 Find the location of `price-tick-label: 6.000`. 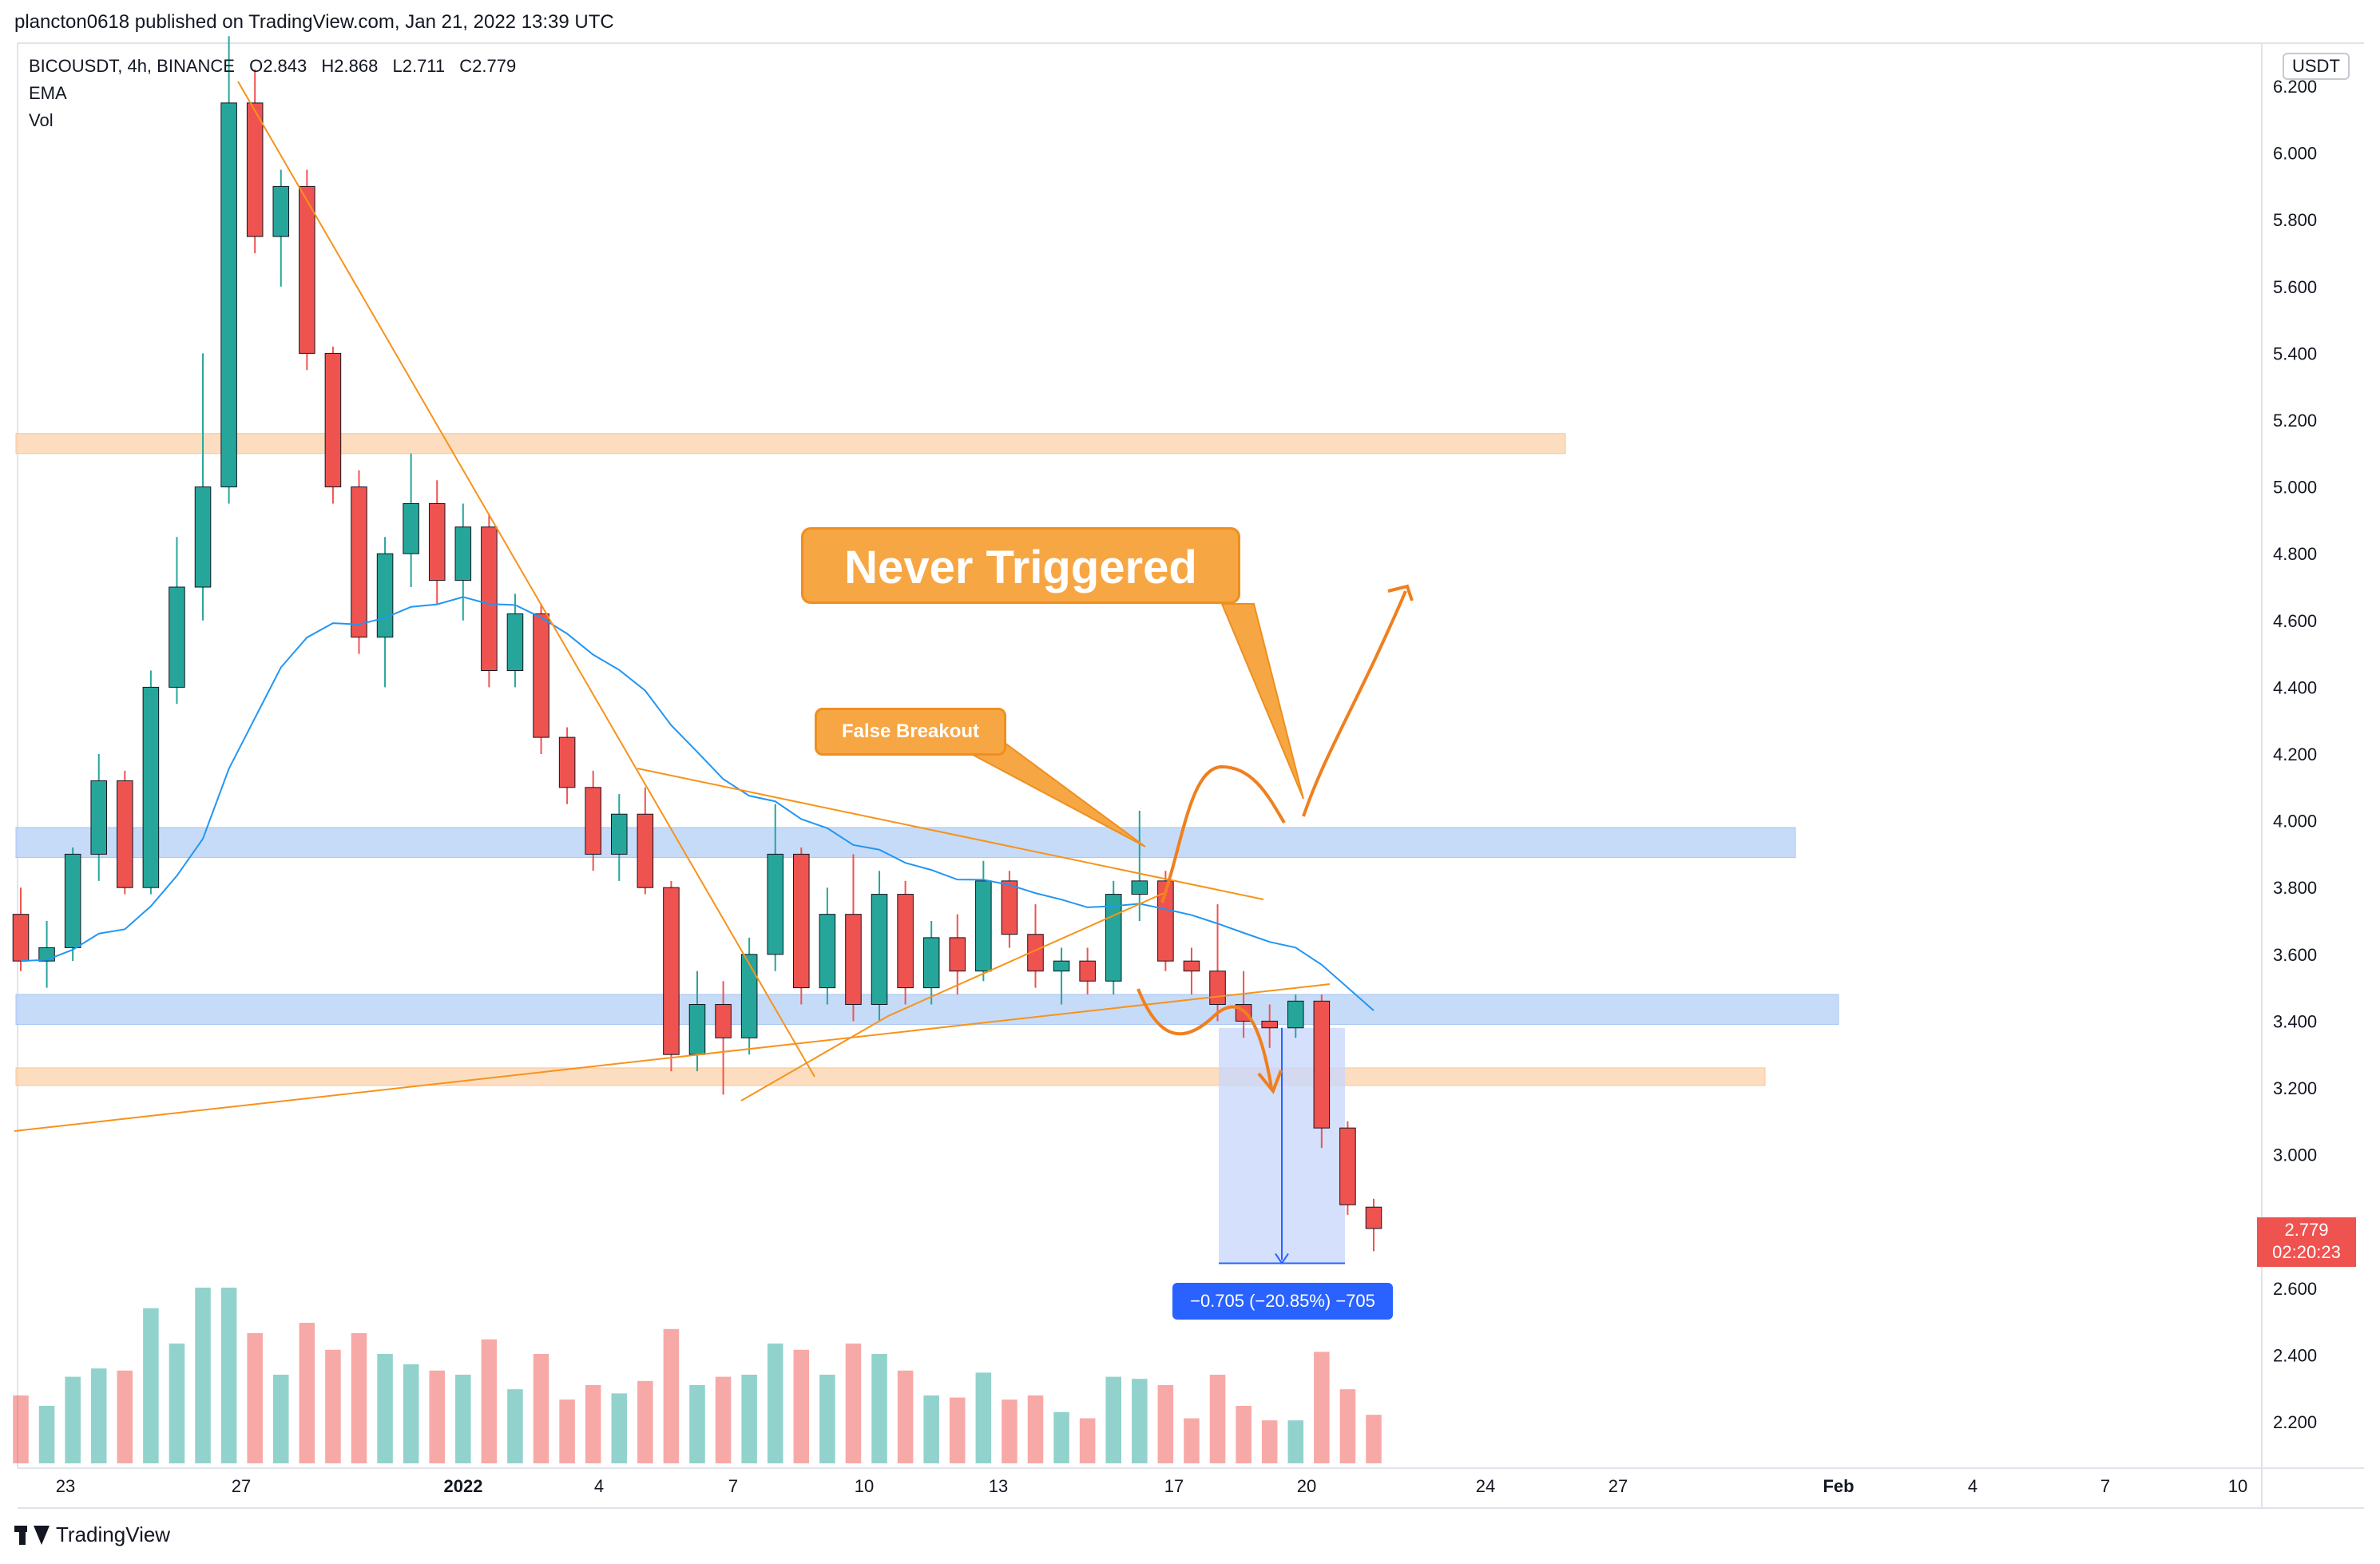

price-tick-label: 6.000 is located at coordinates (2295, 154).